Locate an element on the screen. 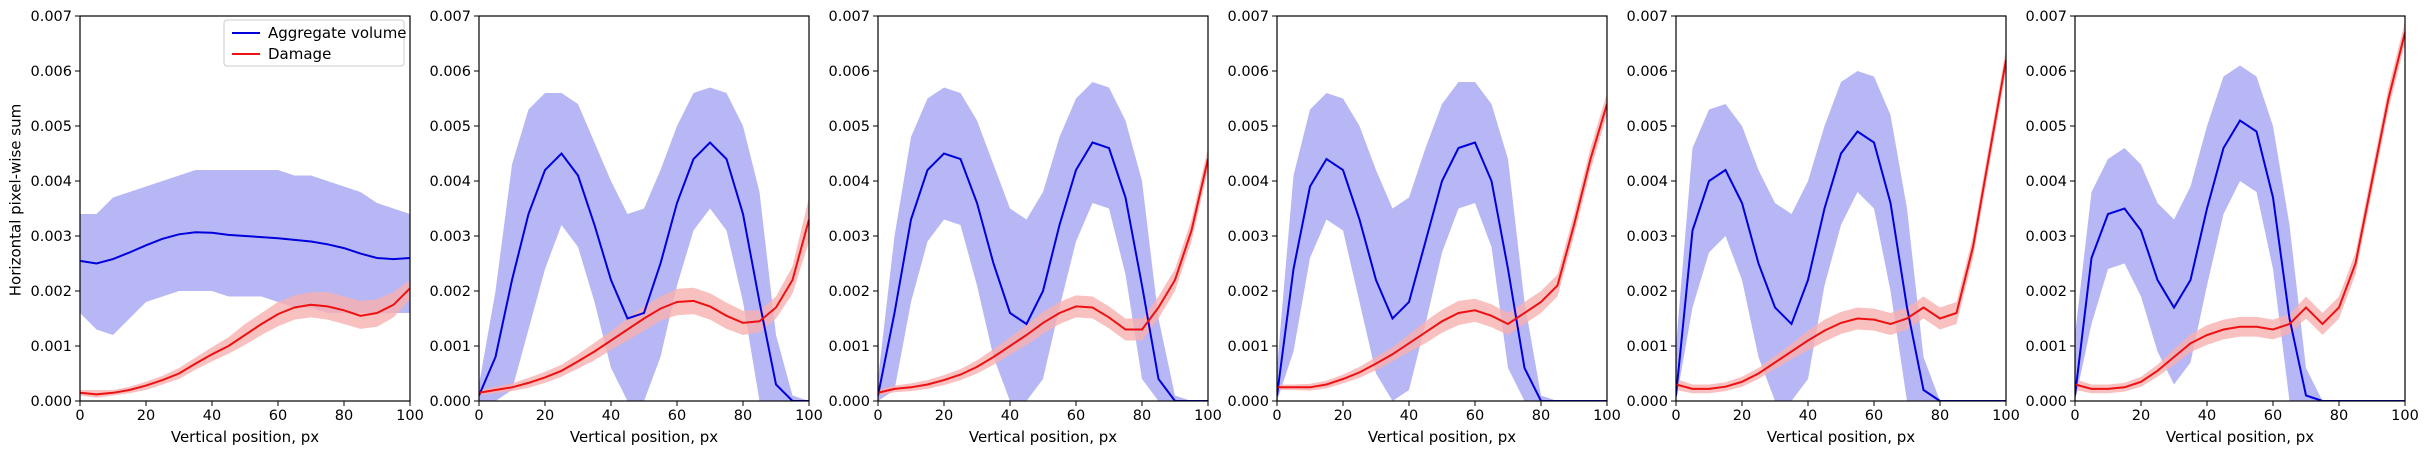 The image size is (2427, 453). legend-entry-damage: Damage is located at coordinates (299, 54).